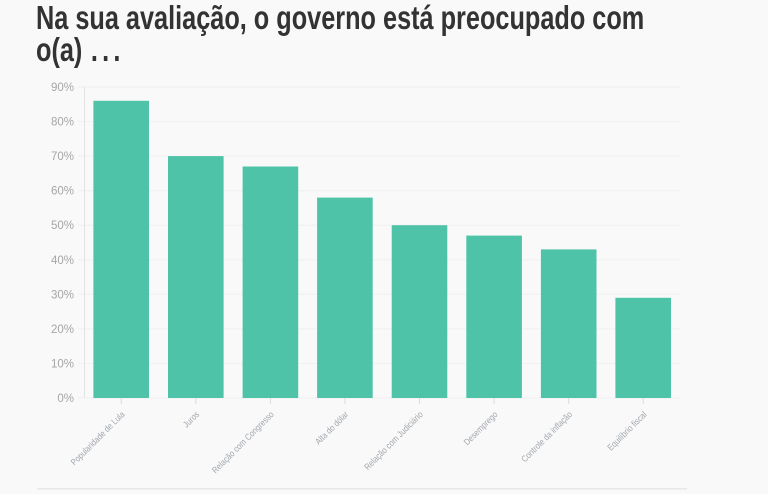  I want to click on svg-text: Desemprego, so click(480, 428).